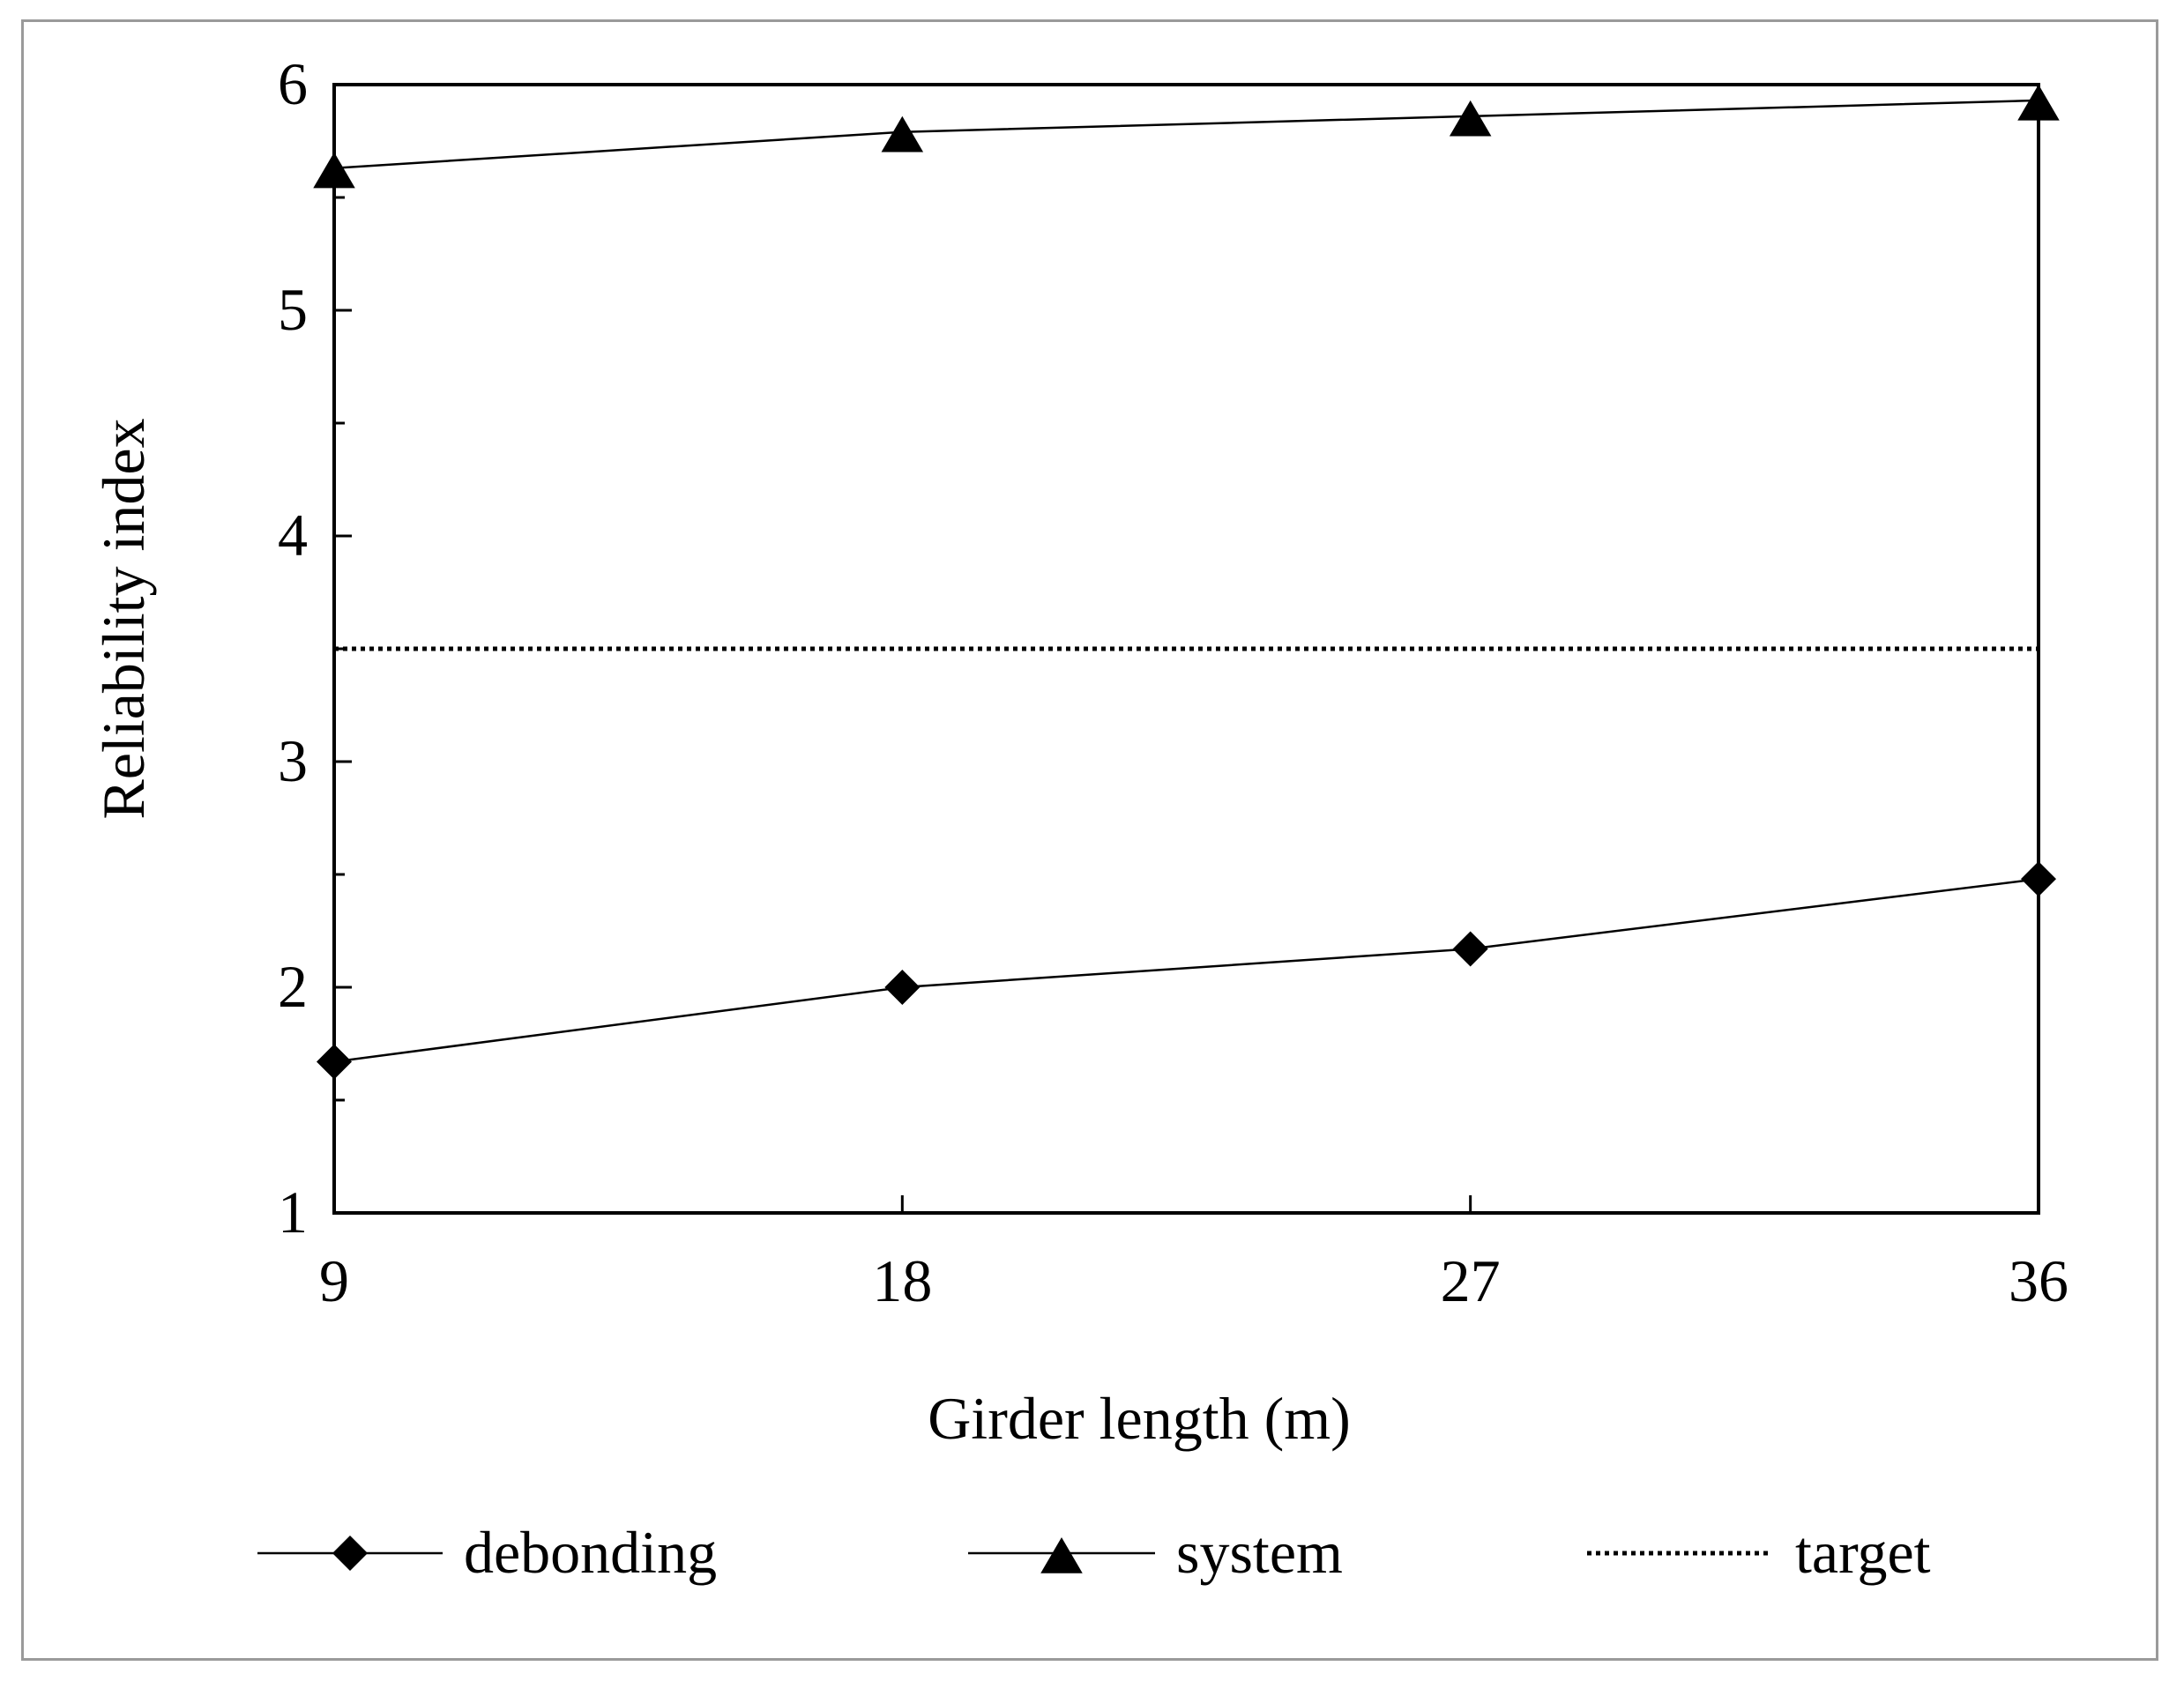  What do you see at coordinates (1186, 134) in the screenshot?
I see `series-line-system` at bounding box center [1186, 134].